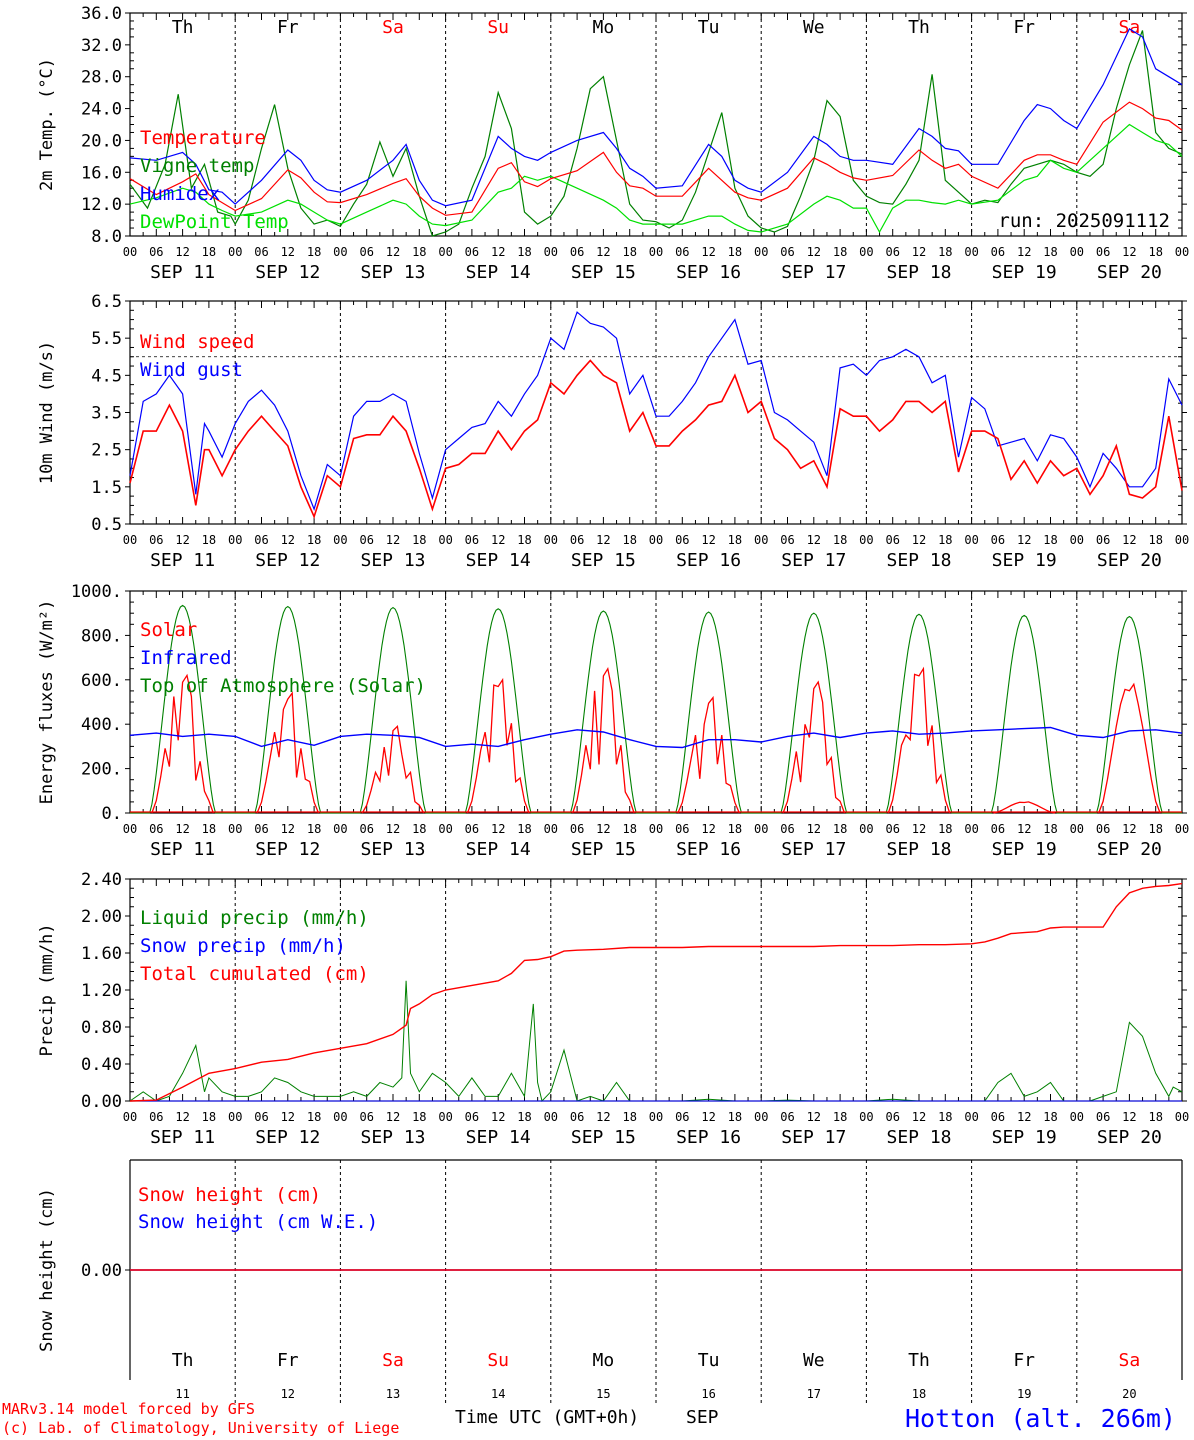 This screenshot has width=1194, height=1440. Describe the element at coordinates (813, 560) in the screenshot. I see `date-label: SEP 17` at that location.